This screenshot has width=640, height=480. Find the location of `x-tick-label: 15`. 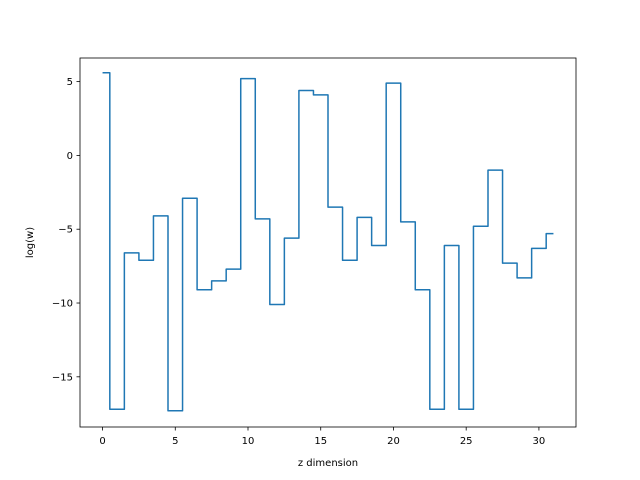

x-tick-label: 15 is located at coordinates (320, 441).